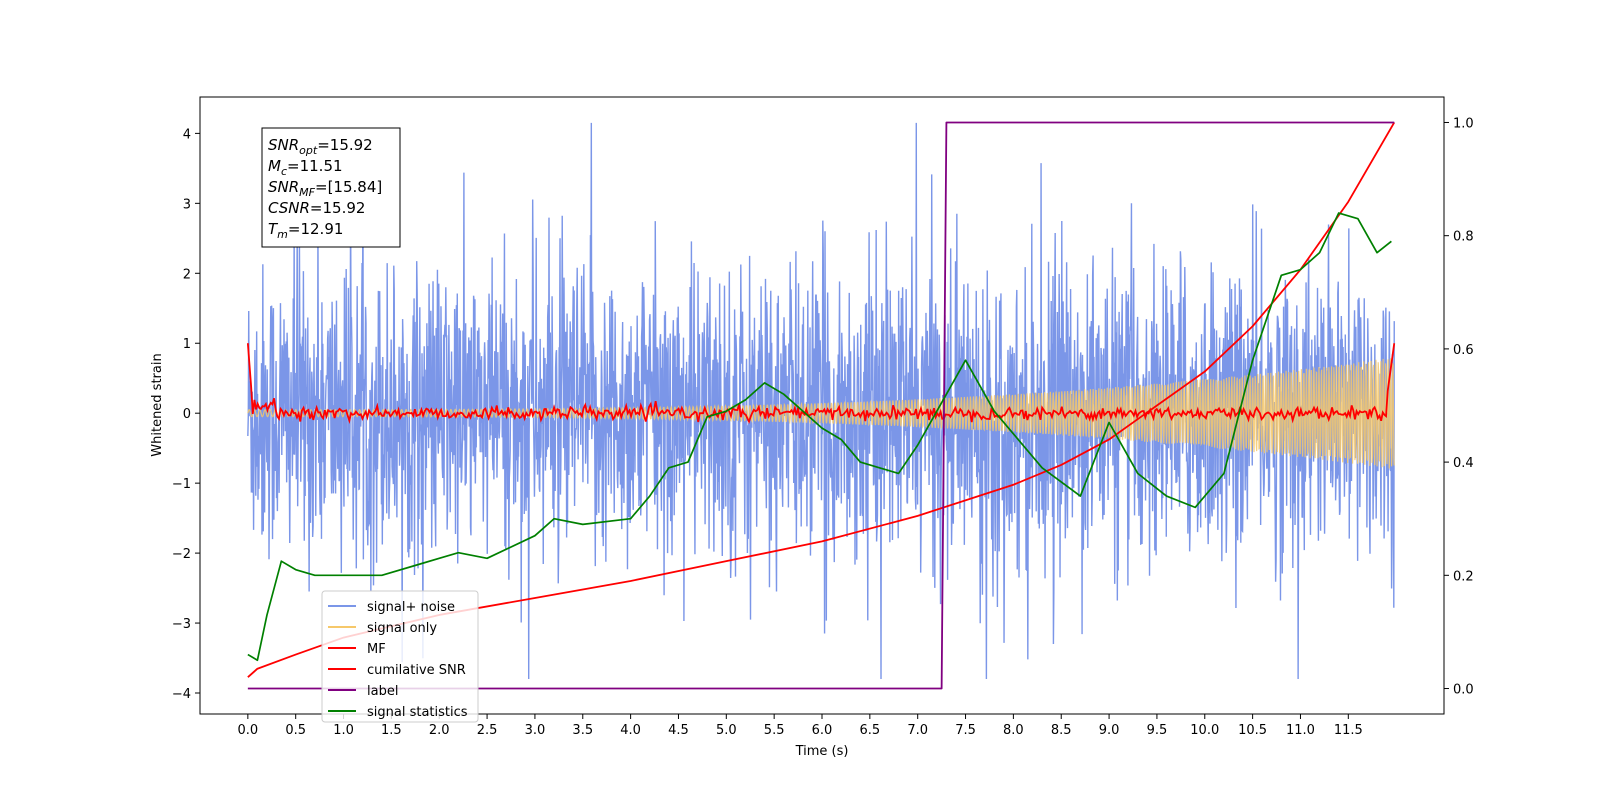  Describe the element at coordinates (630, 730) in the screenshot. I see `x-tick-label: 4.0` at that location.